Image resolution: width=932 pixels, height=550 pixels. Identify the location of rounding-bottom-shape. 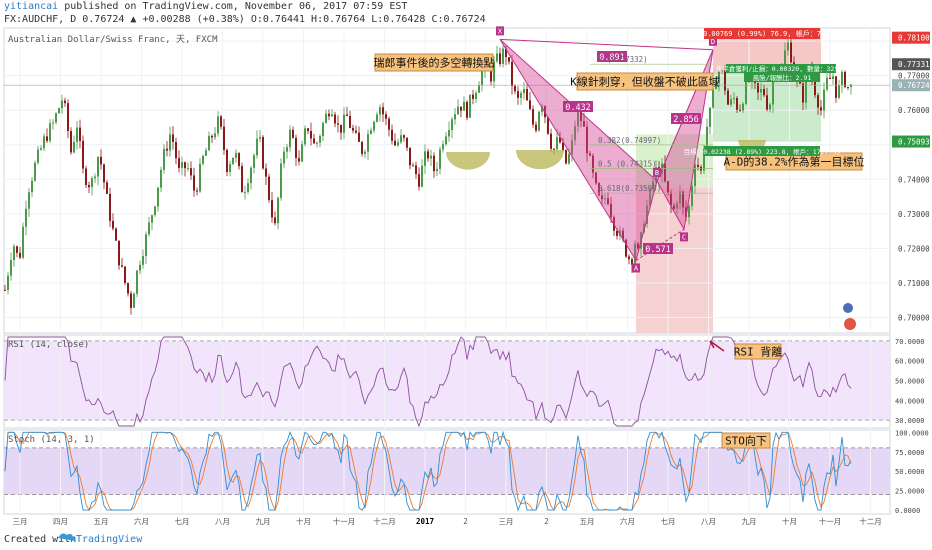
(540, 160).